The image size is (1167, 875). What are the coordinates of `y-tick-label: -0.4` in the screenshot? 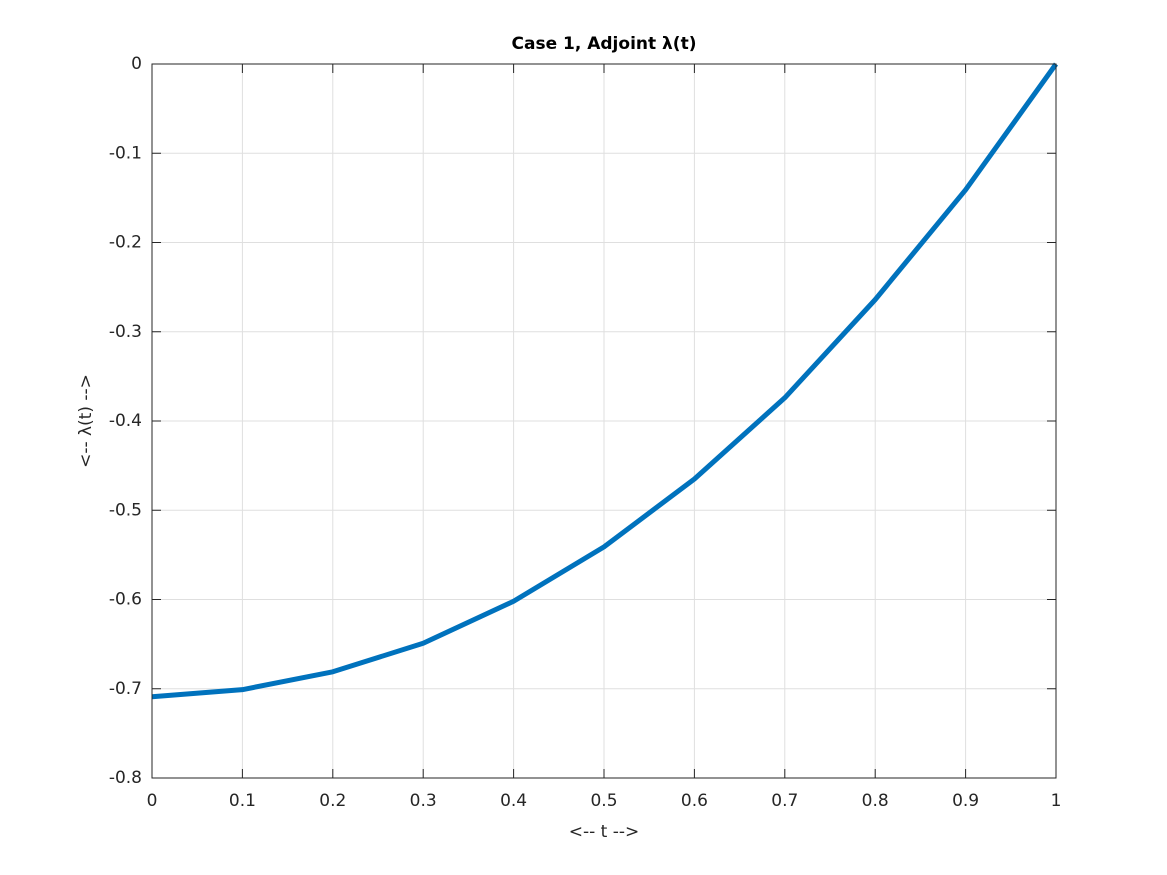 It's located at (125, 421).